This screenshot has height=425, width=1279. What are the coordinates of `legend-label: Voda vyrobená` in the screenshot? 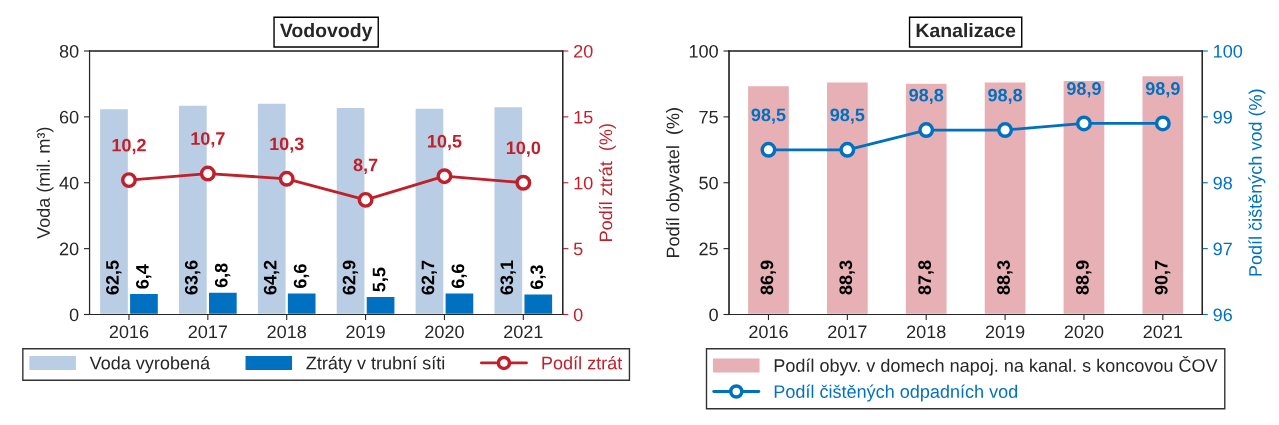 It's located at (150, 364).